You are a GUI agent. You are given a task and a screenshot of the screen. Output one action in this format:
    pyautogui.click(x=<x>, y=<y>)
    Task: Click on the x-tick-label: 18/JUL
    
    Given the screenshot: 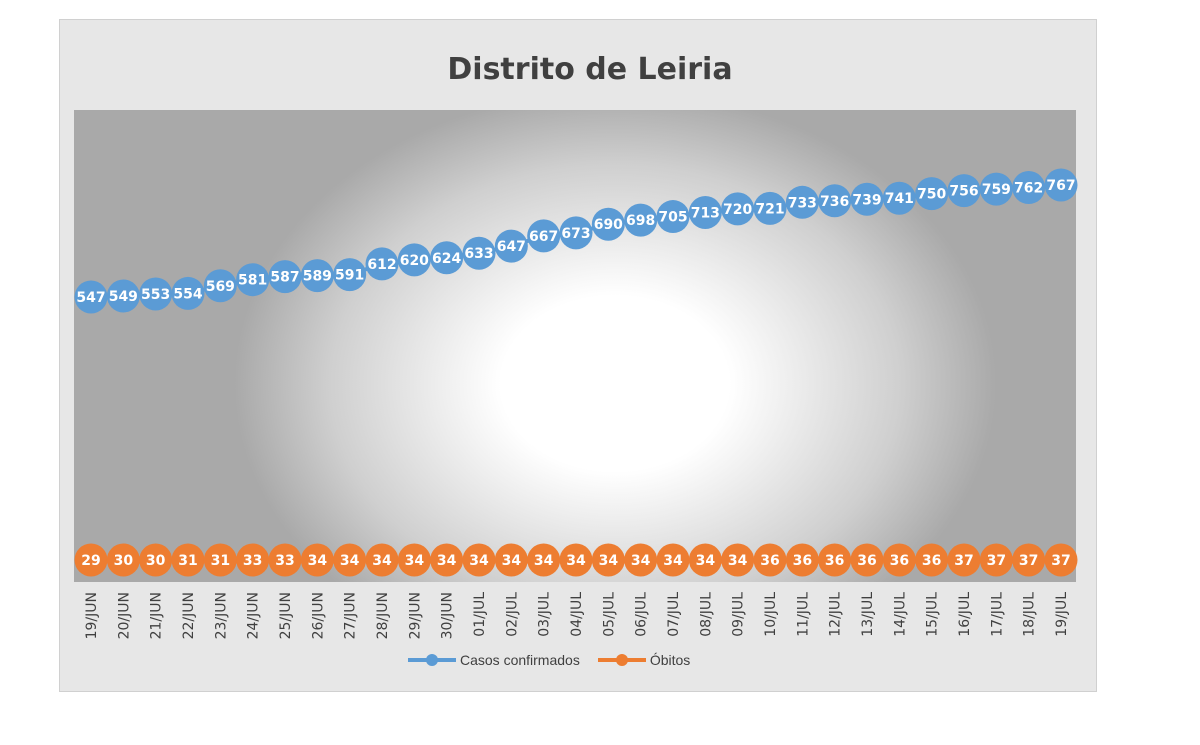 What is the action you would take?
    pyautogui.click(x=1030, y=614)
    